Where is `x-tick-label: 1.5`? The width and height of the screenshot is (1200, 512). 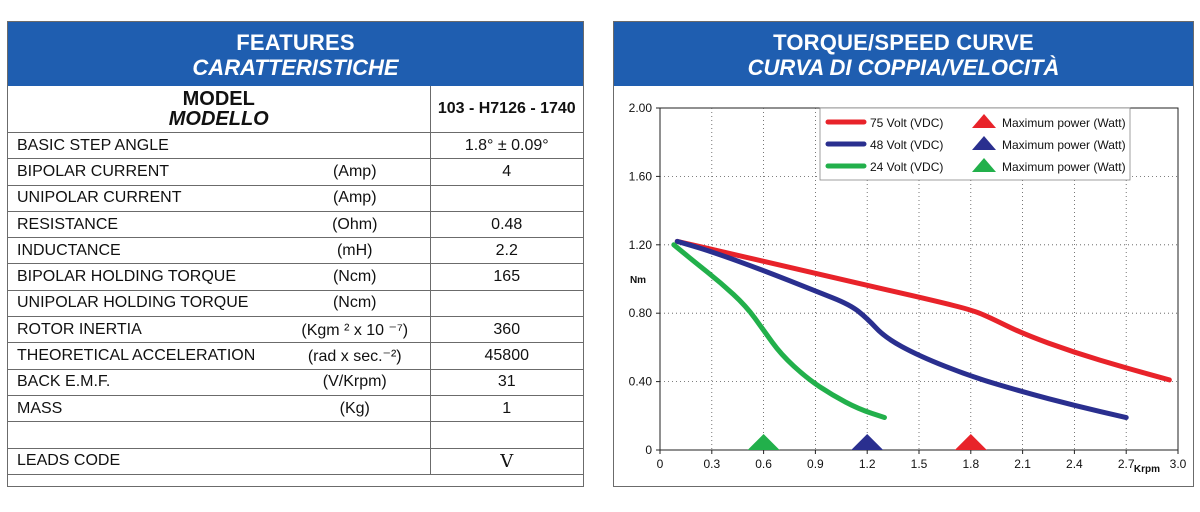 x-tick-label: 1.5 is located at coordinates (919, 464).